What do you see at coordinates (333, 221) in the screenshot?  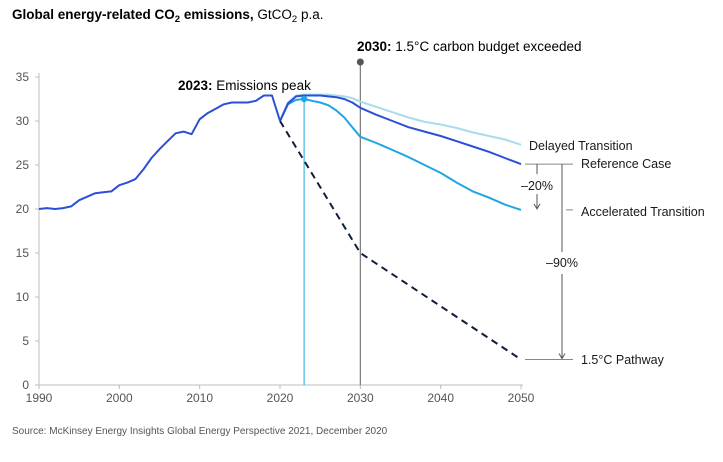 I see `guide-layer` at bounding box center [333, 221].